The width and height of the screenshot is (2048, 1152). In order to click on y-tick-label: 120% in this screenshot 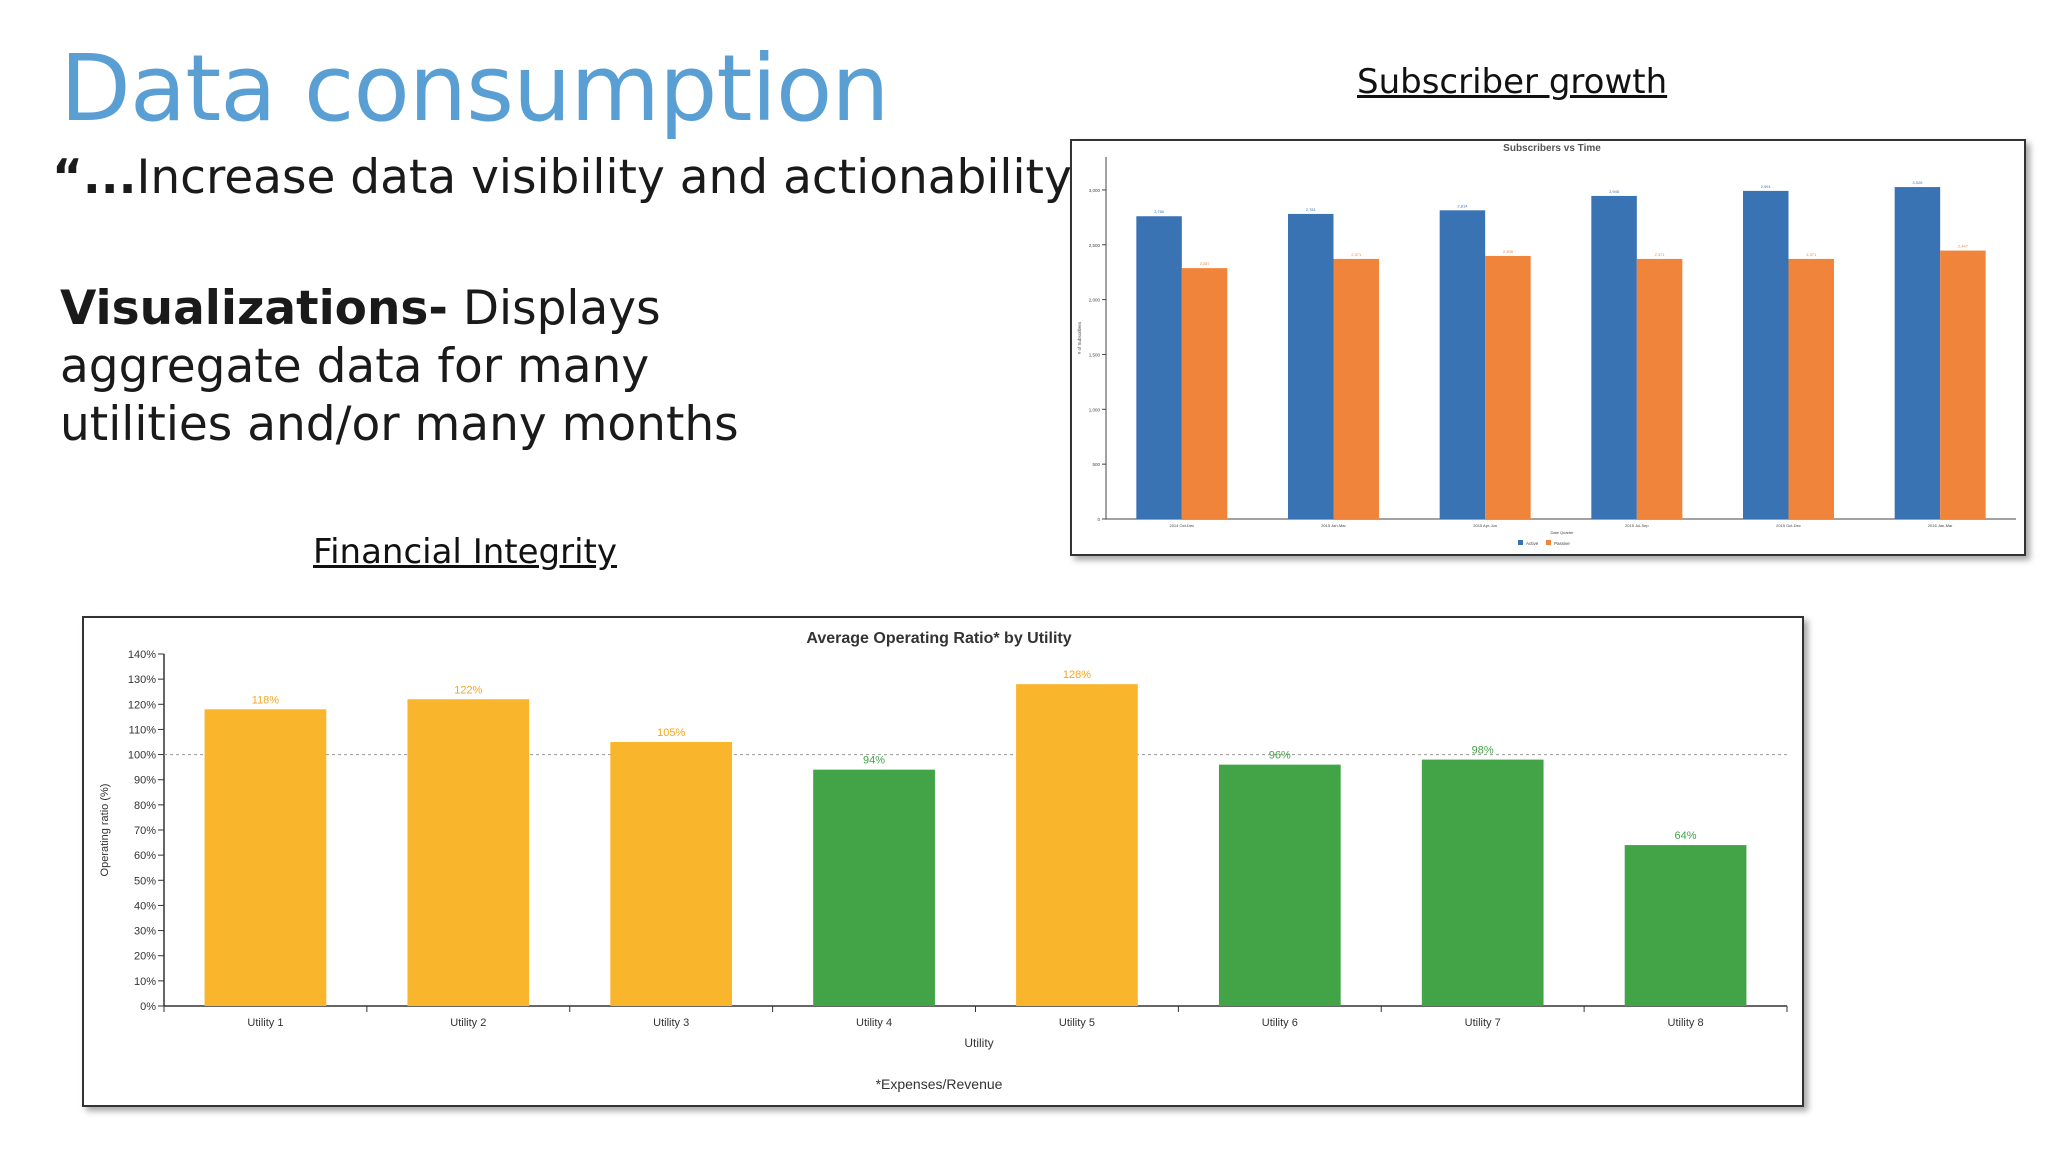, I will do `click(142, 705)`.